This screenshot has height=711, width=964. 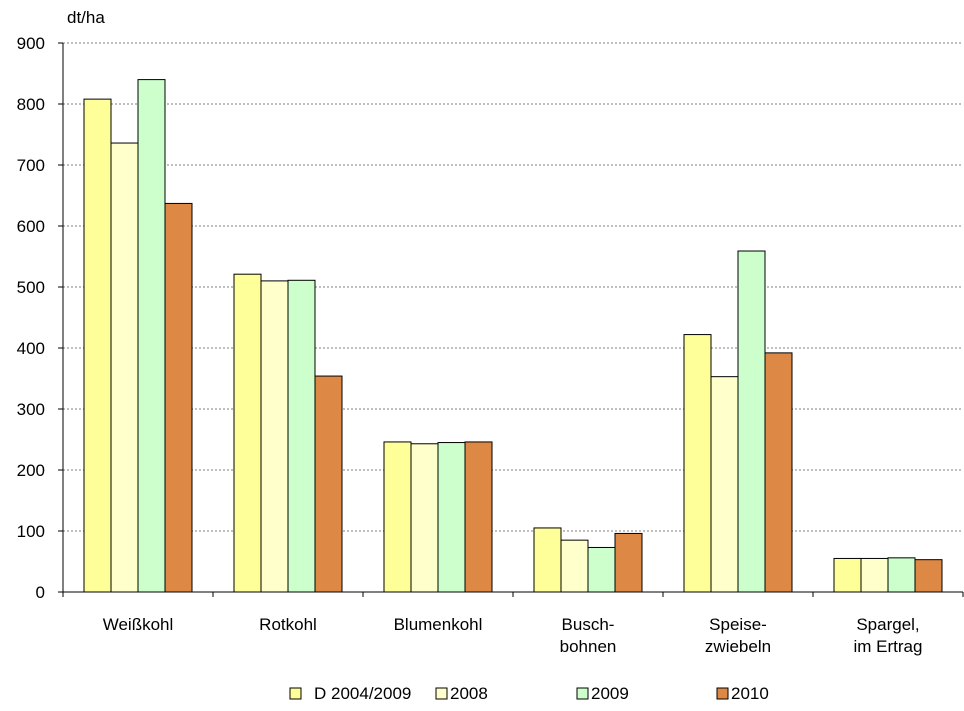 What do you see at coordinates (86, 17) in the screenshot?
I see `y-axis-unit-label: dt/ha` at bounding box center [86, 17].